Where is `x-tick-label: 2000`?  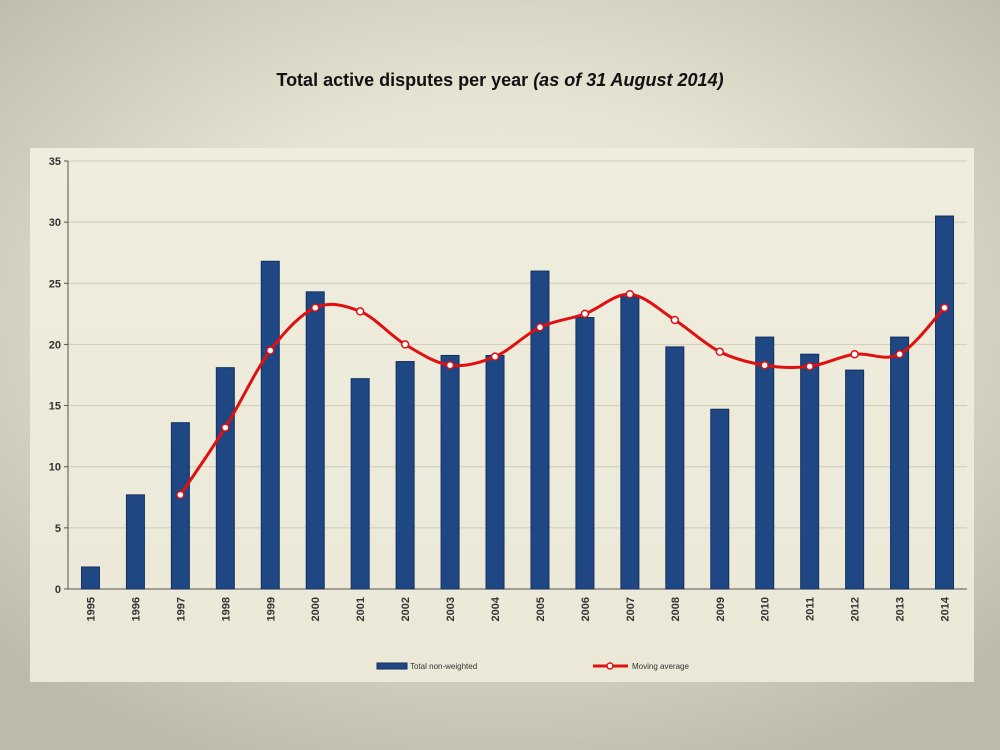 x-tick-label: 2000 is located at coordinates (316, 609).